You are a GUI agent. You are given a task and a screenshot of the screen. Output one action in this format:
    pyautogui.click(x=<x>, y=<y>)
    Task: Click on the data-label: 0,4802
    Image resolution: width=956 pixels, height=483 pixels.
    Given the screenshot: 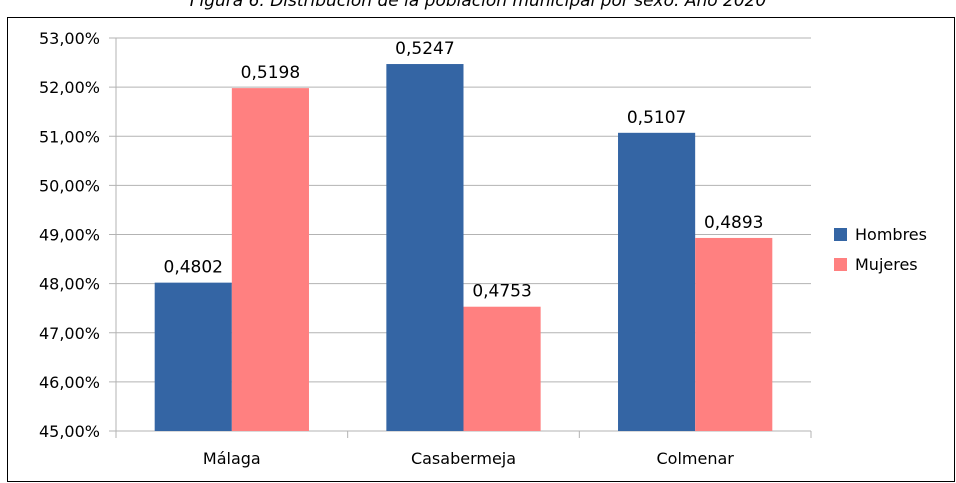 What is the action you would take?
    pyautogui.click(x=193, y=268)
    